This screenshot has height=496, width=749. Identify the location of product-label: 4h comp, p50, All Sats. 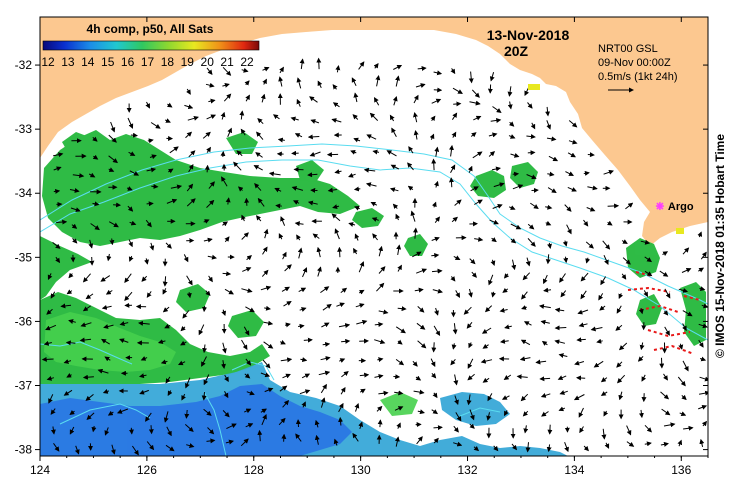
(150, 29).